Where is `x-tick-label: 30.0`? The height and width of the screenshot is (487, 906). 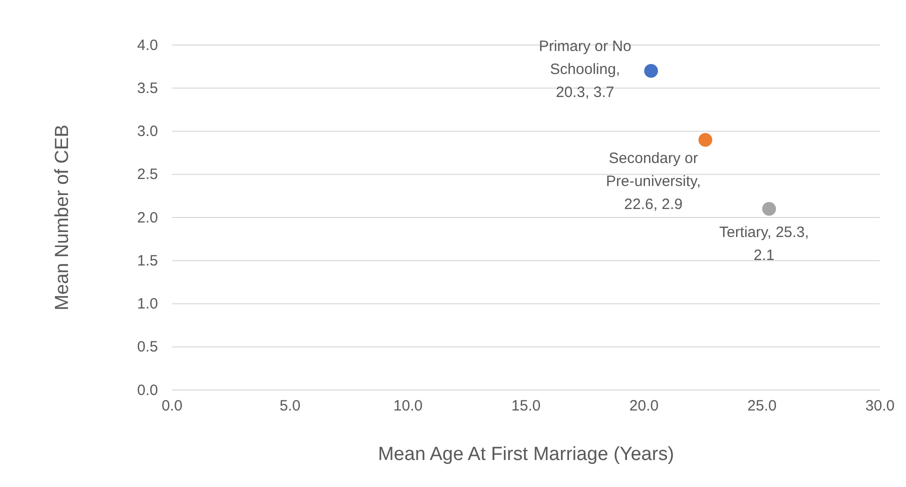
x-tick-label: 30.0 is located at coordinates (880, 406).